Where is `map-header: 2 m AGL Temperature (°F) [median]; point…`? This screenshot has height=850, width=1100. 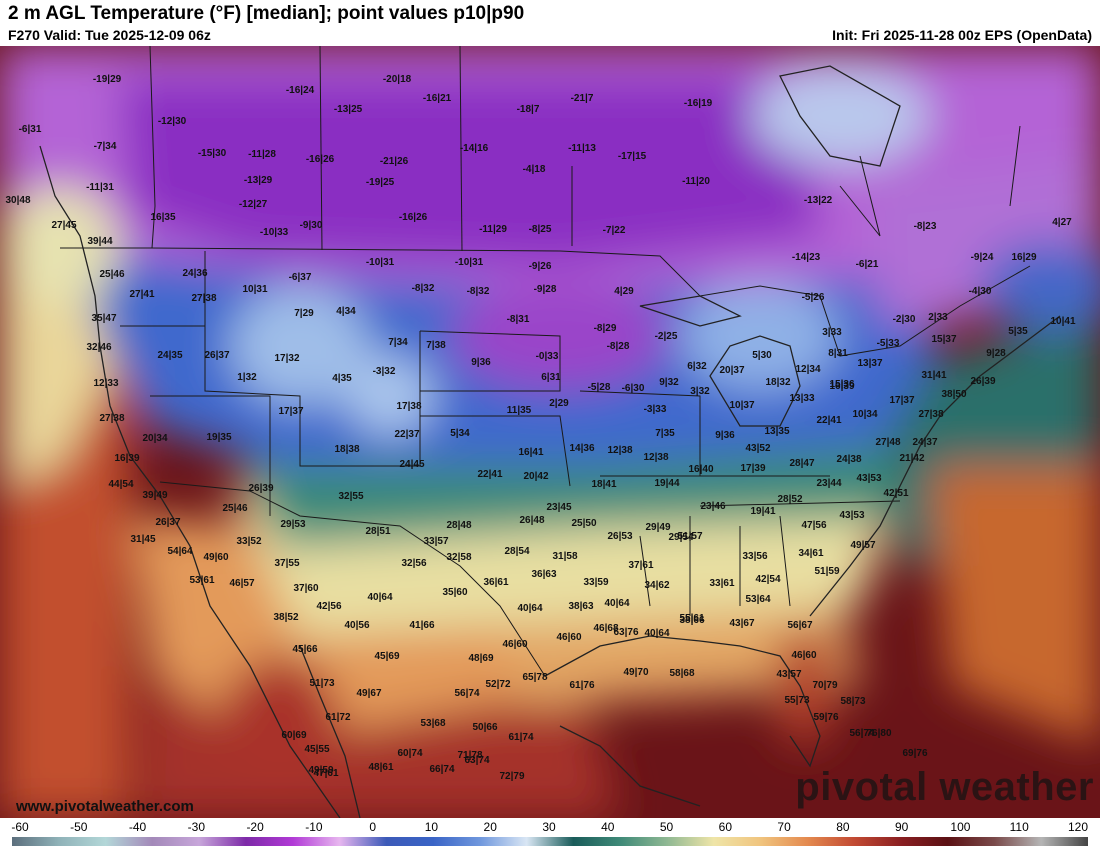
map-header: 2 m AGL Temperature (°F) [median]; point… is located at coordinates (550, 23).